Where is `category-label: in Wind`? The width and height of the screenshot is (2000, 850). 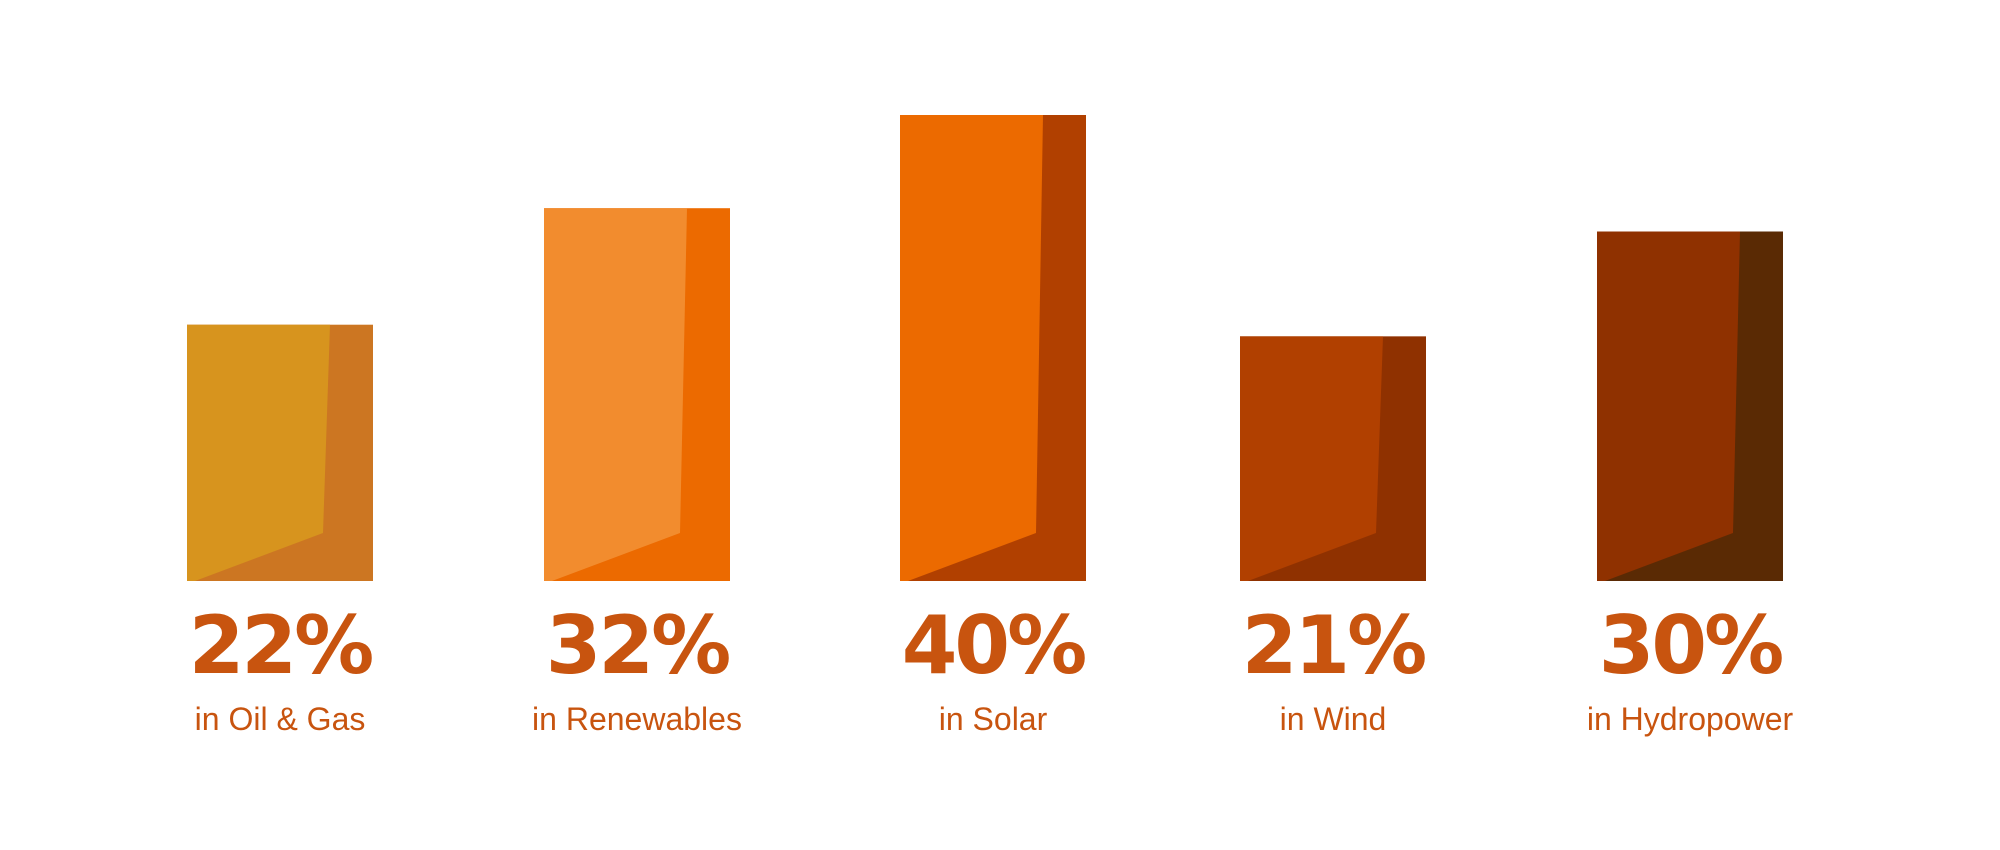 category-label: in Wind is located at coordinates (1333, 719).